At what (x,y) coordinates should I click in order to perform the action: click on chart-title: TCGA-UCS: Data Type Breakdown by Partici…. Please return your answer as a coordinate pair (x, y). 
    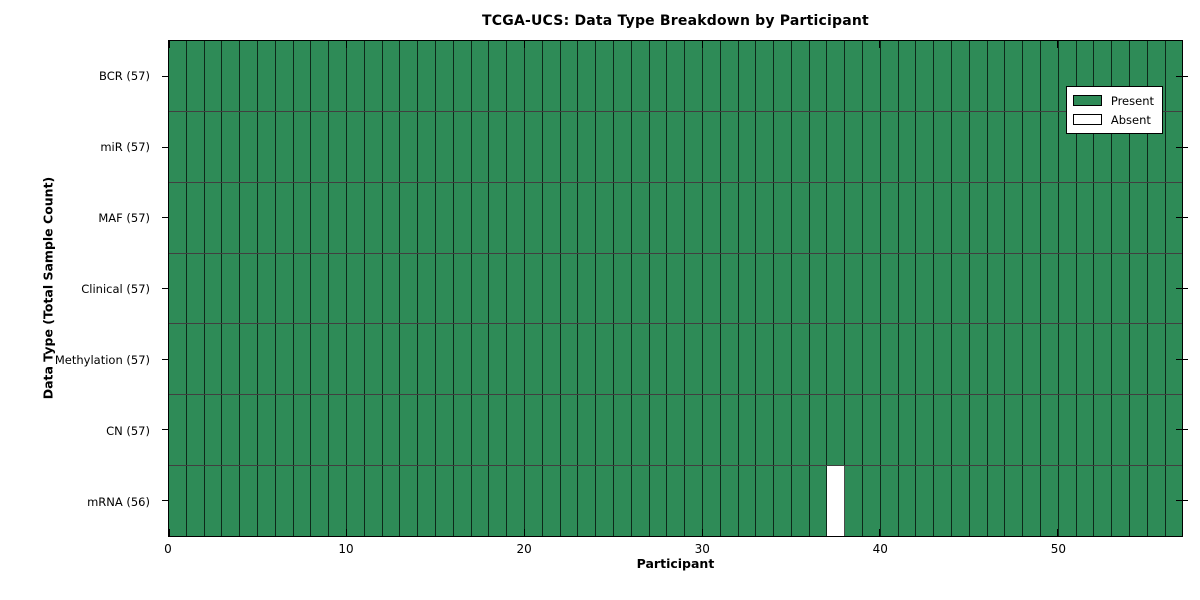
    Looking at the image, I should click on (675, 21).